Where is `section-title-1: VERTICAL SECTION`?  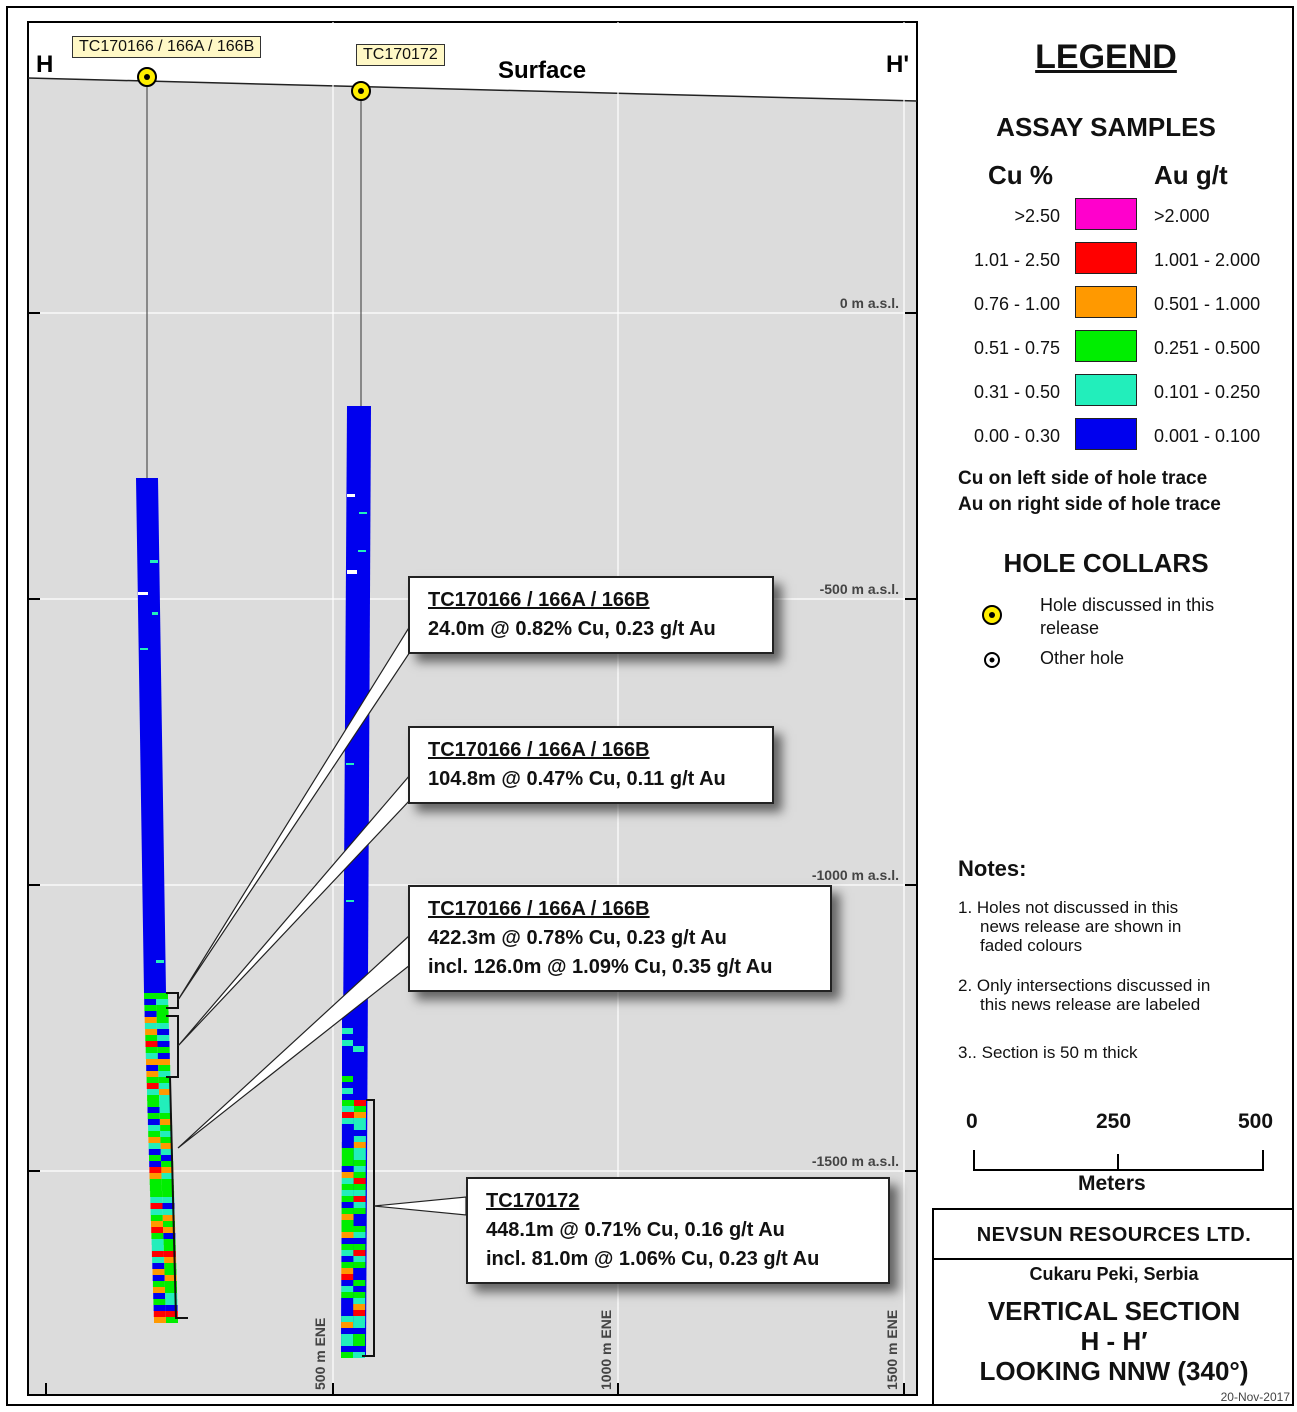
section-title-1: VERTICAL SECTION is located at coordinates (1114, 1311).